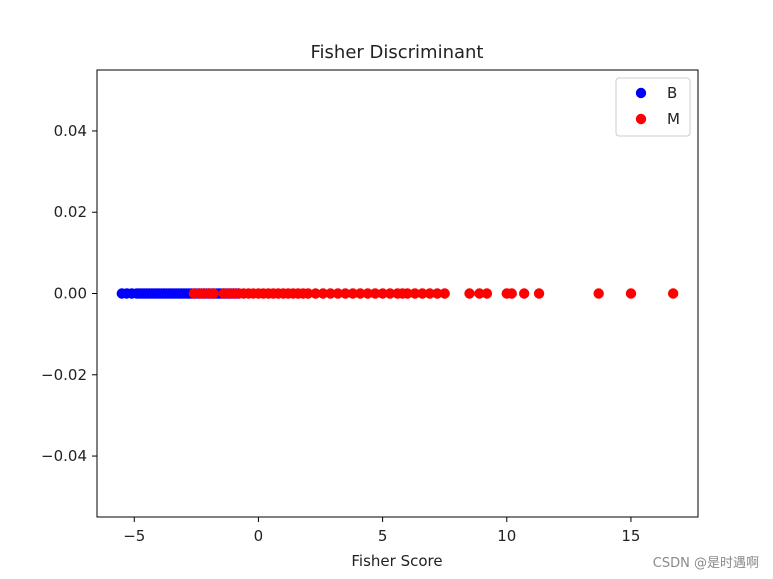 The height and width of the screenshot is (579, 773). Describe the element at coordinates (672, 93) in the screenshot. I see `legend-label-b: B` at that location.